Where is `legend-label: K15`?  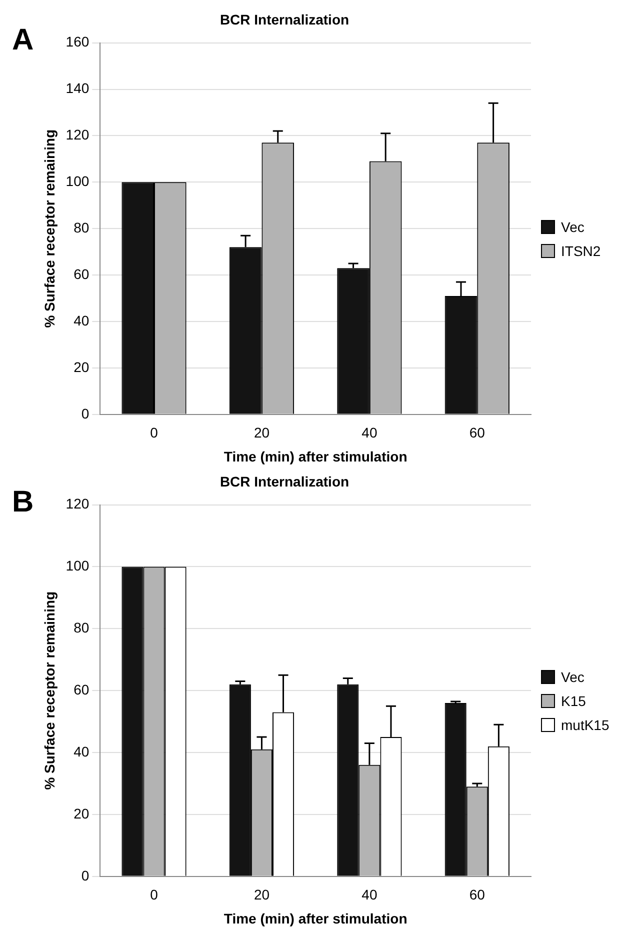 legend-label: K15 is located at coordinates (573, 701).